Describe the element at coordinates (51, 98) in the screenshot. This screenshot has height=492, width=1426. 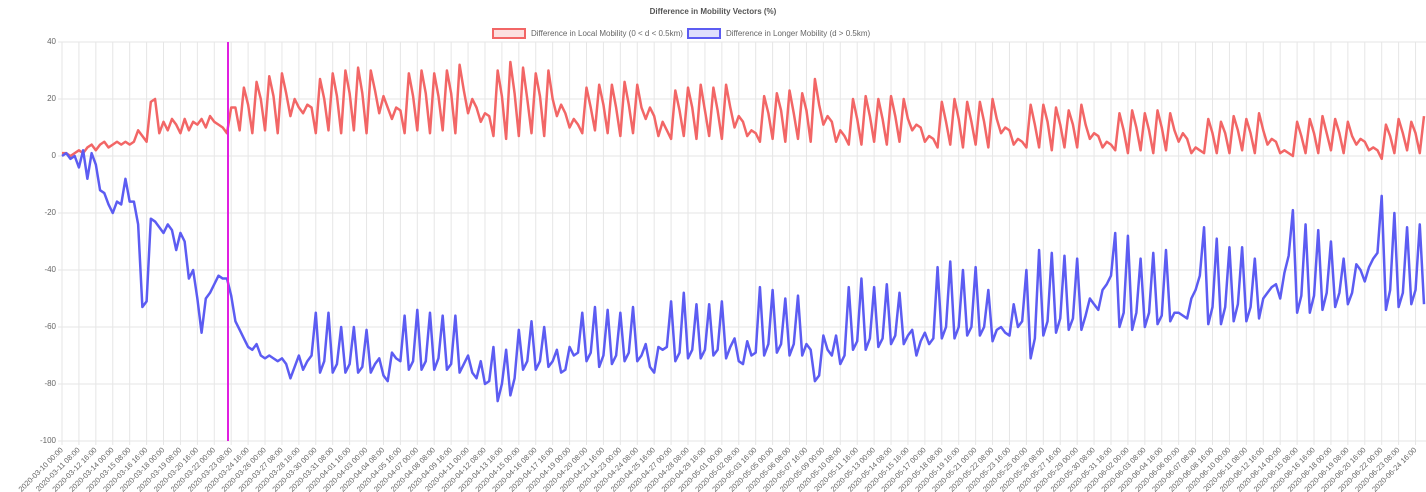
I see `y-tick-label: 20` at that location.